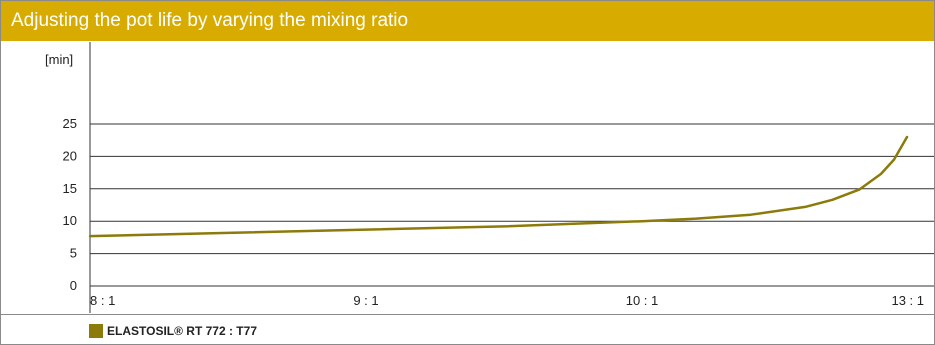 The height and width of the screenshot is (345, 935). Describe the element at coordinates (70, 123) in the screenshot. I see `y-tick-label-25: 25` at that location.